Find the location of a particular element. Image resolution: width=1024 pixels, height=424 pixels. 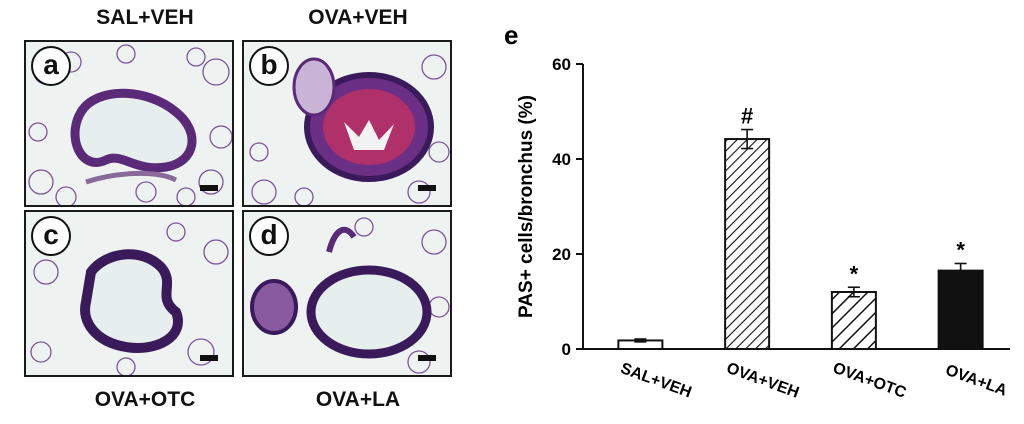

y-tick-label: 60 is located at coordinates (561, 64).